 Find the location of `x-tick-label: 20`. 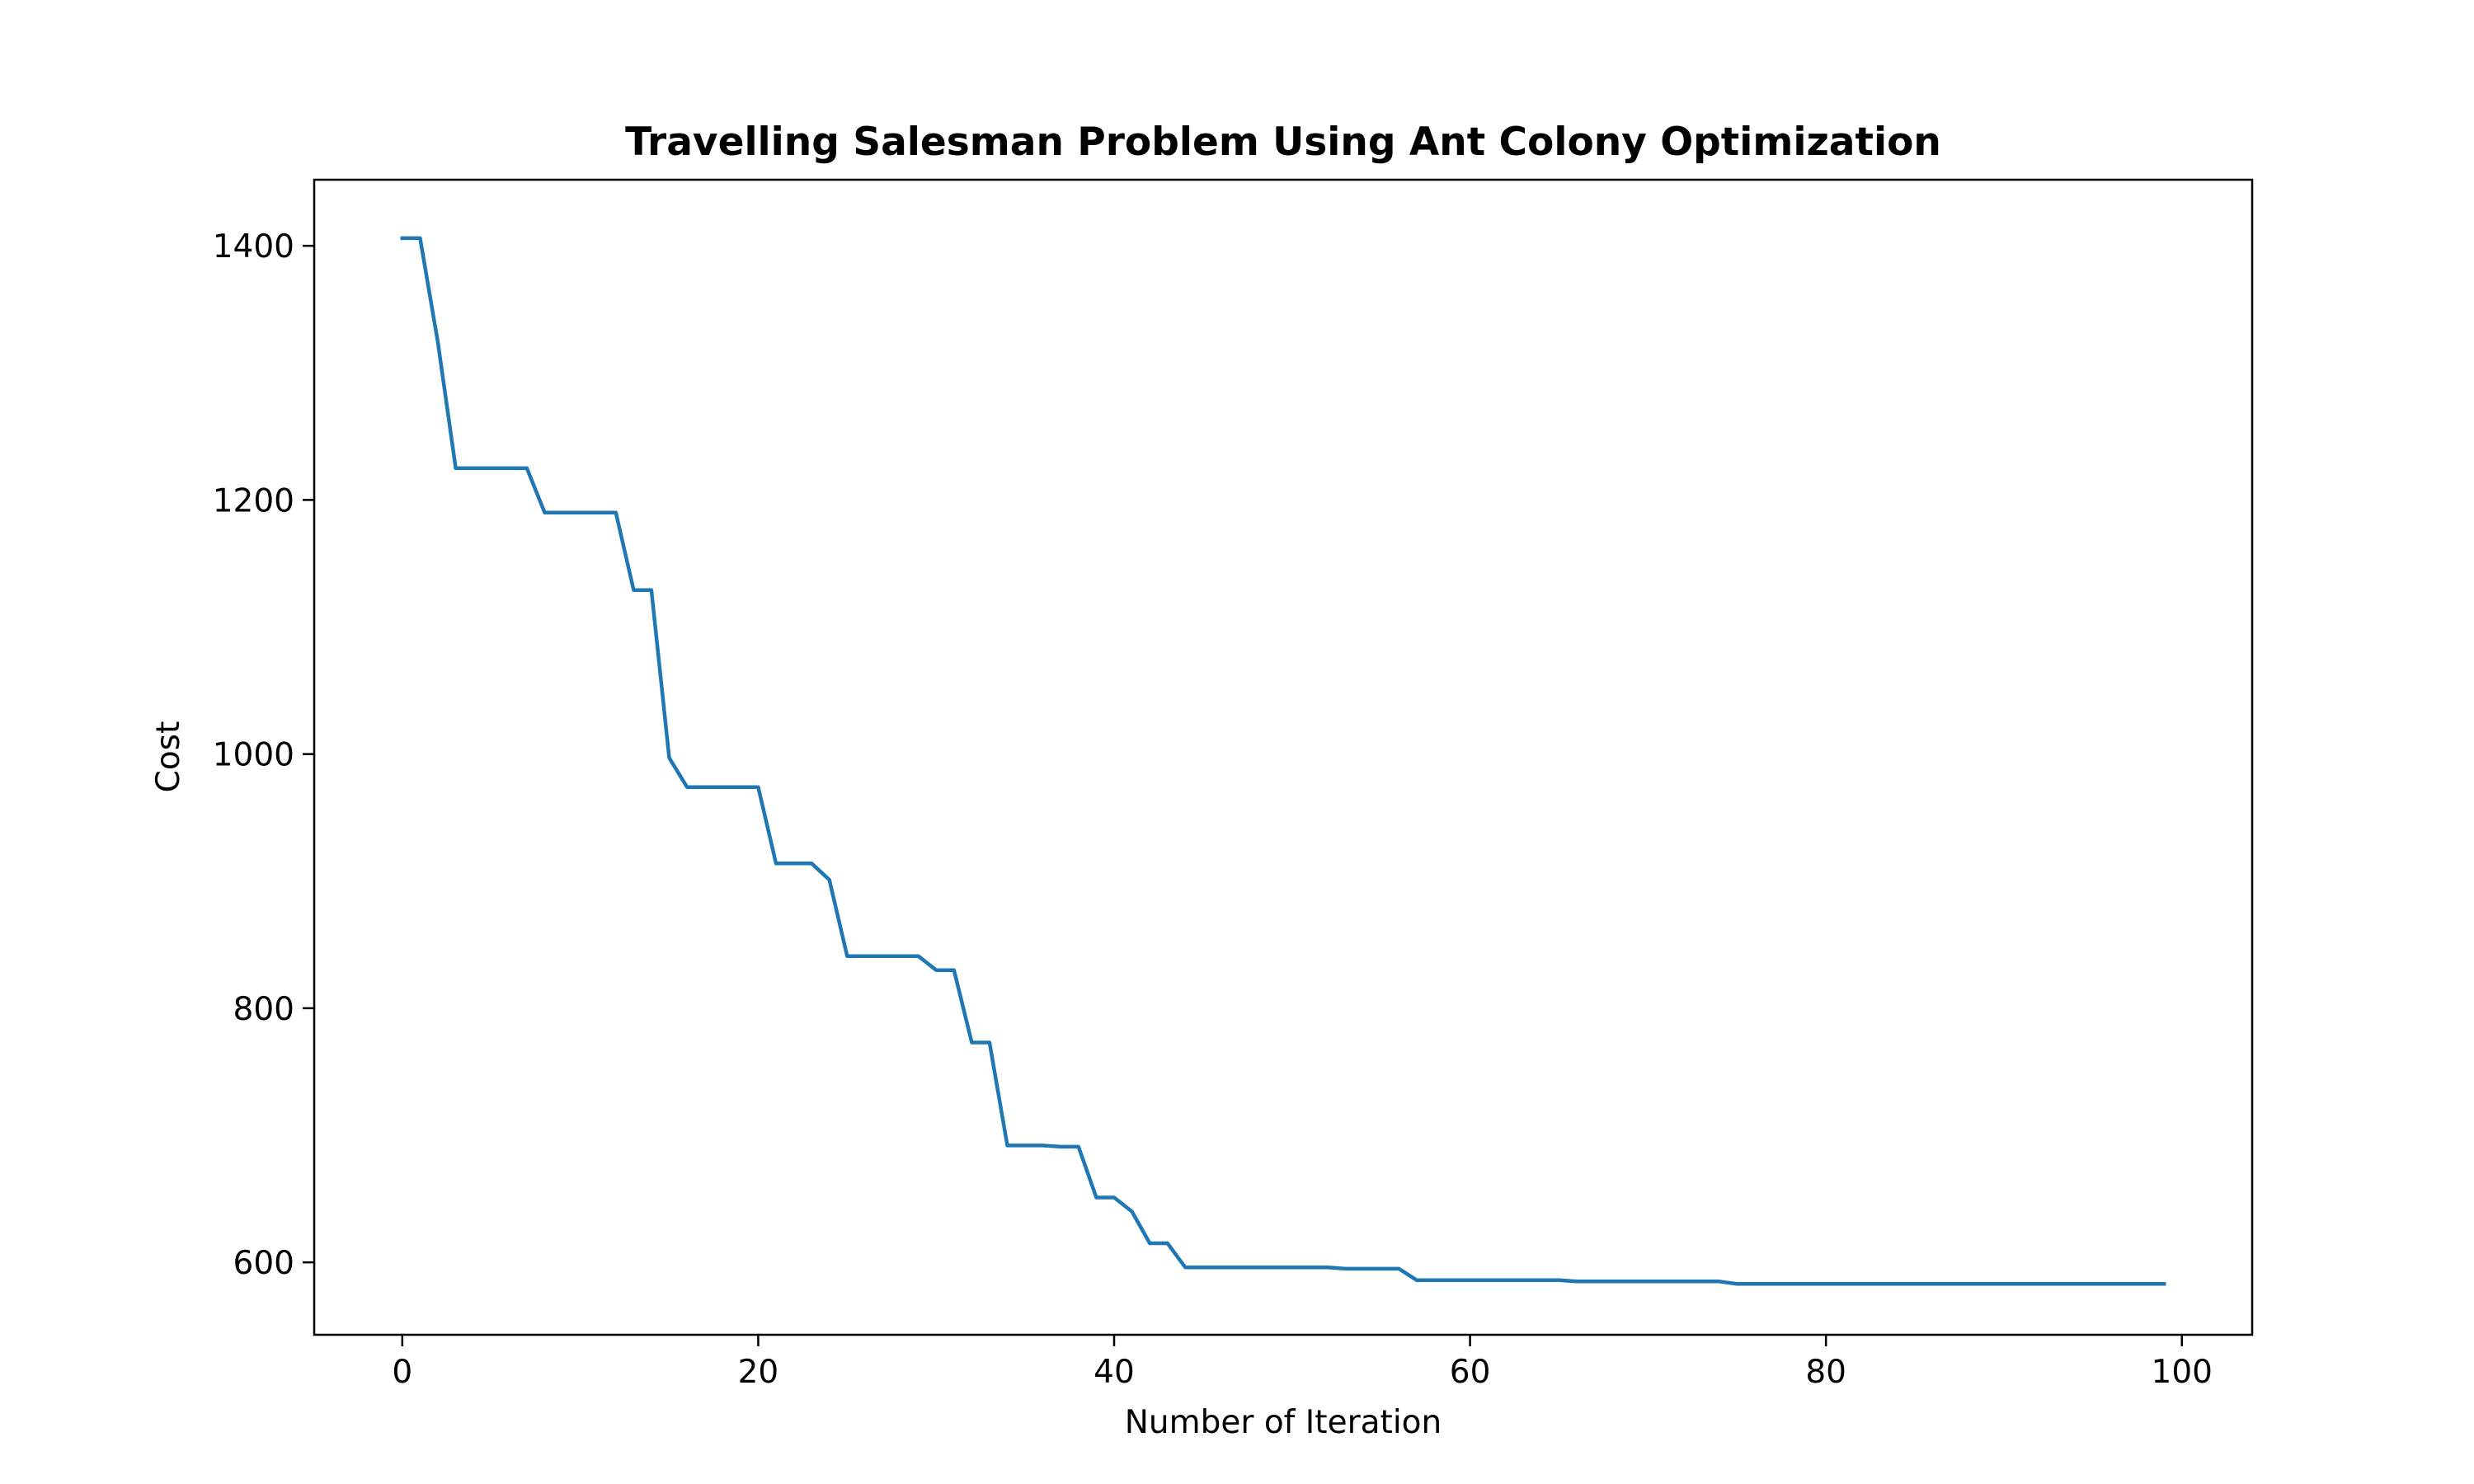

x-tick-label: 20 is located at coordinates (758, 1372).